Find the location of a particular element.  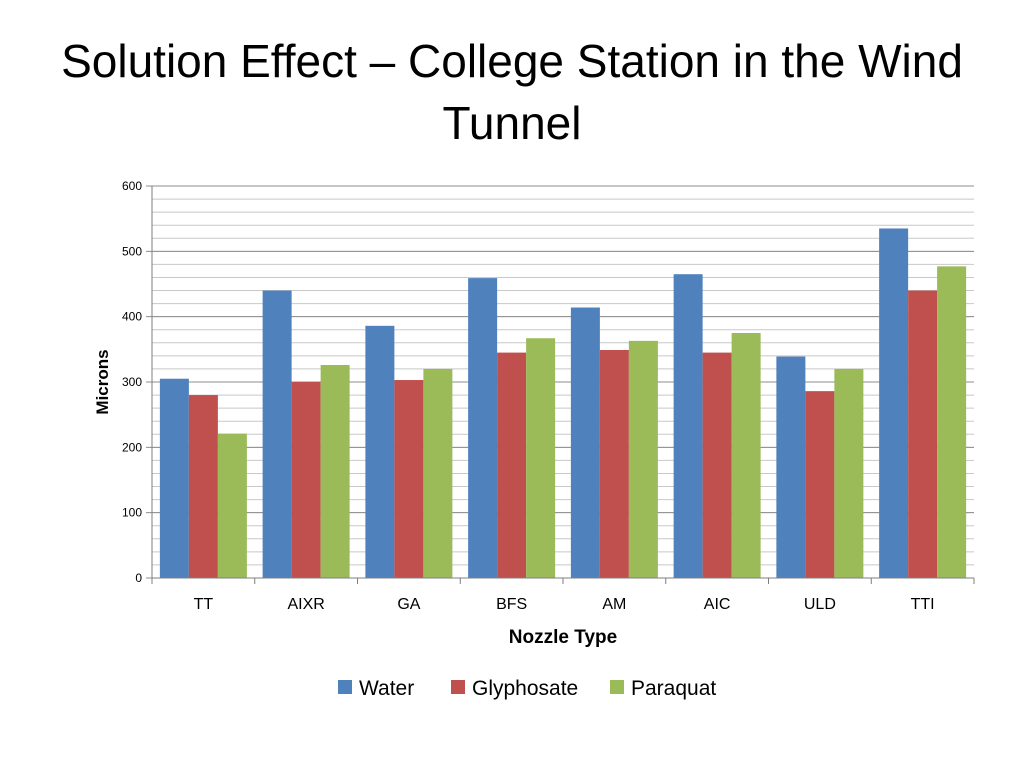

bar-paraquat-ga is located at coordinates (438, 473).